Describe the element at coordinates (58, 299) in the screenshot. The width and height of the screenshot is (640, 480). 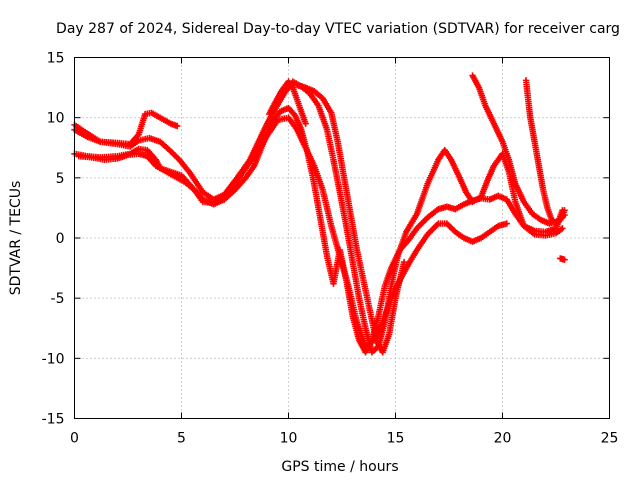
I see `y-tick-label: -5` at that location.